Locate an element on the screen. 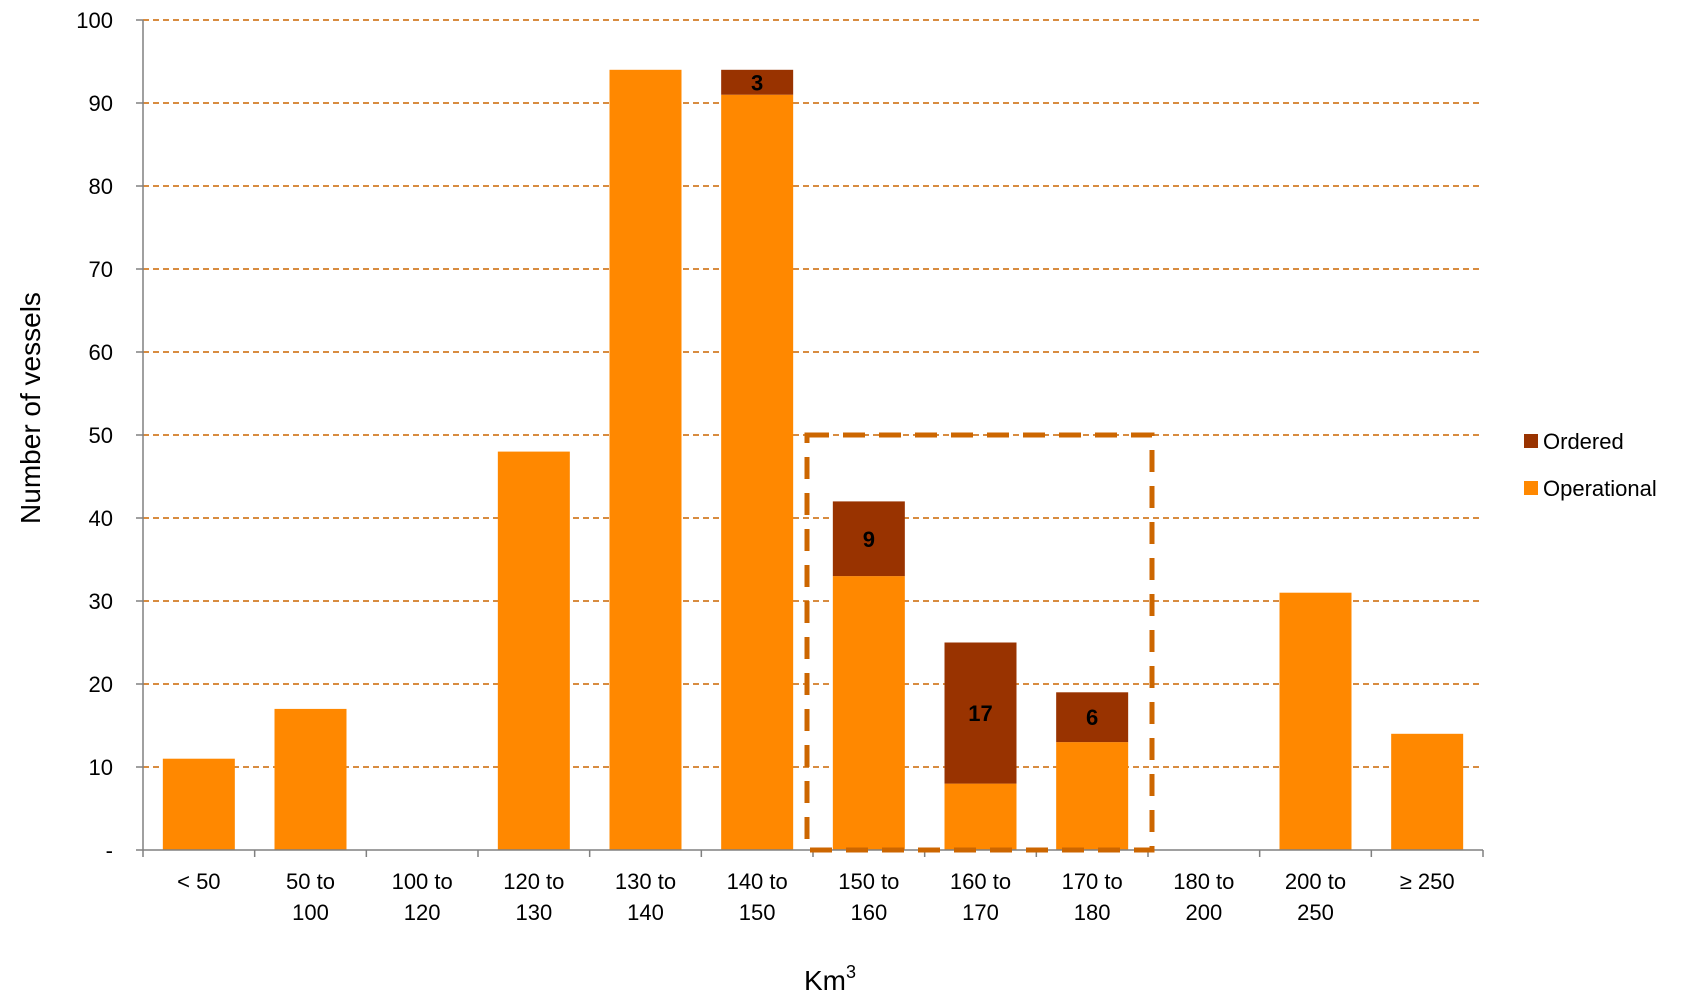 This screenshot has width=1694, height=998. y-tick-label-100: 100 is located at coordinates (94, 20).